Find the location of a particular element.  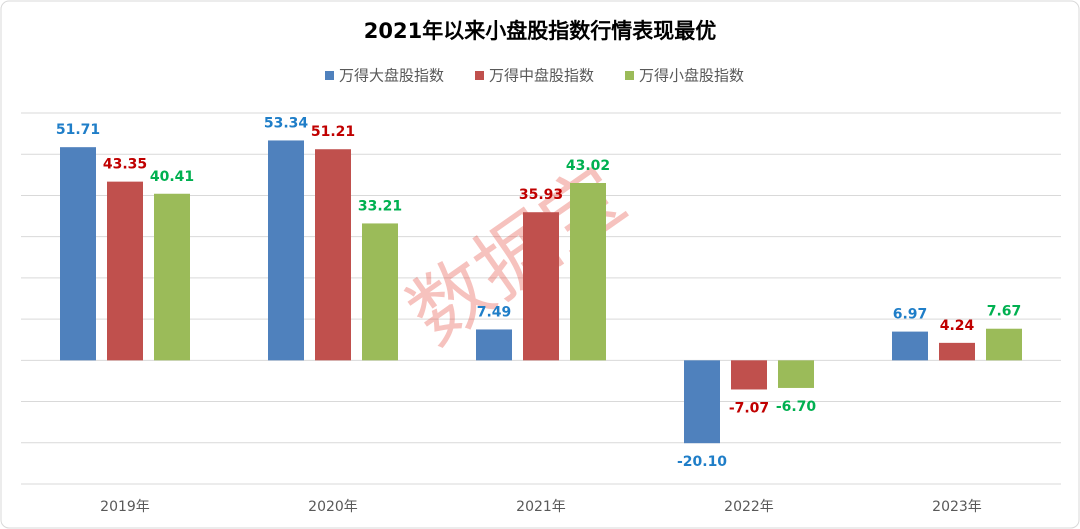

data-label: 33.21 is located at coordinates (380, 206).